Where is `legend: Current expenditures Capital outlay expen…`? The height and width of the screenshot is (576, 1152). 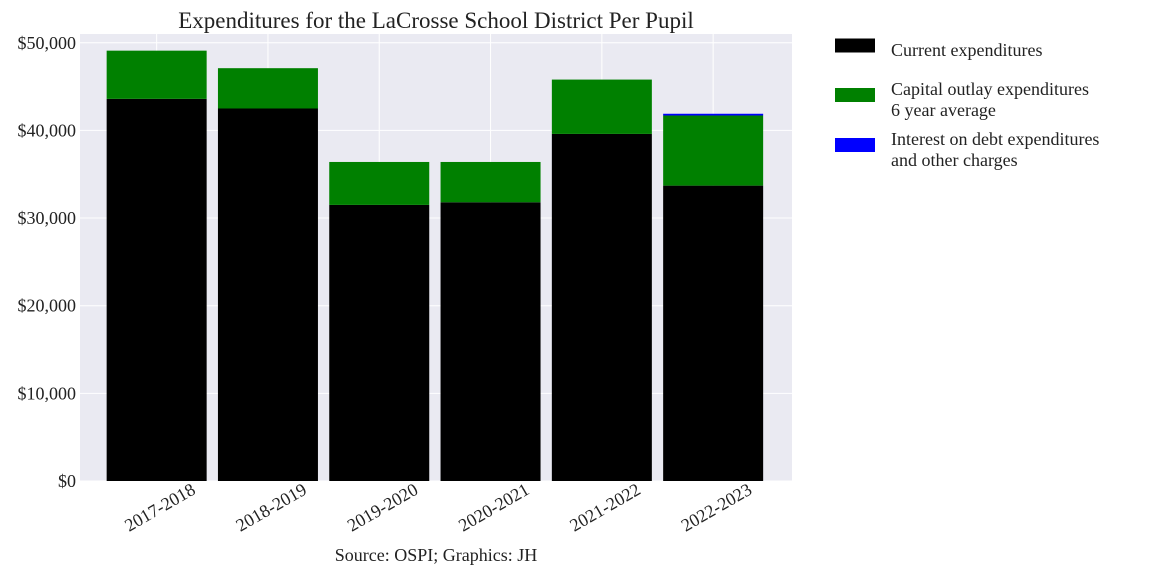
legend: Current expenditures Capital outlay expen… is located at coordinates (967, 104).